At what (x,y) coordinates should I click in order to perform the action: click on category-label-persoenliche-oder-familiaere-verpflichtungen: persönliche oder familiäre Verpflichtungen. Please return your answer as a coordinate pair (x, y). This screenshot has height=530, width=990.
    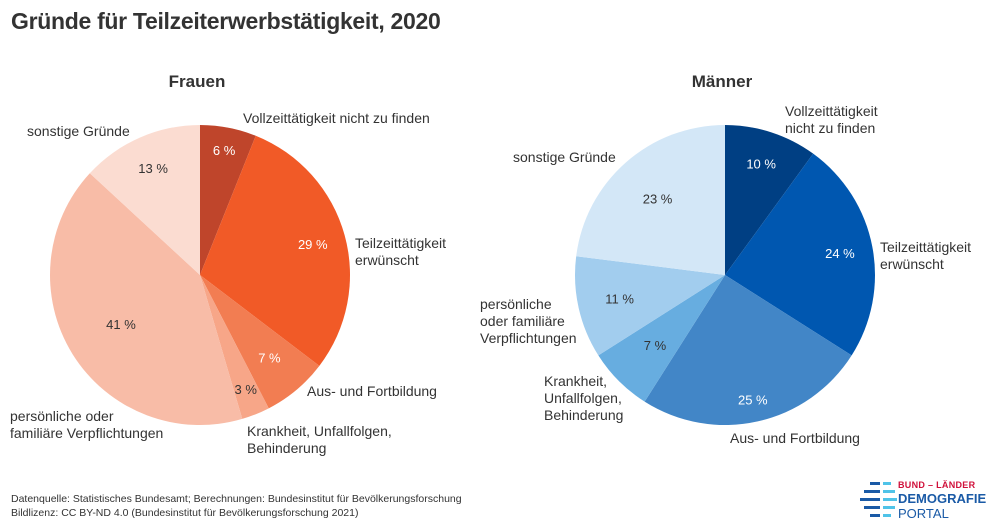
    Looking at the image, I should click on (528, 321).